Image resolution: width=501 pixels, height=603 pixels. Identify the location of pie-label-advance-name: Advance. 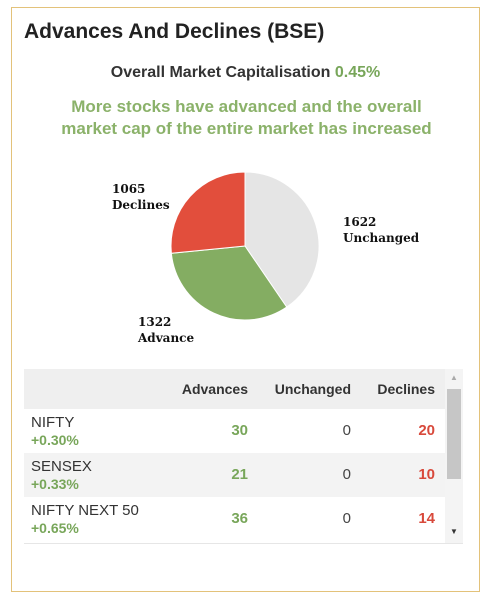
(166, 338).